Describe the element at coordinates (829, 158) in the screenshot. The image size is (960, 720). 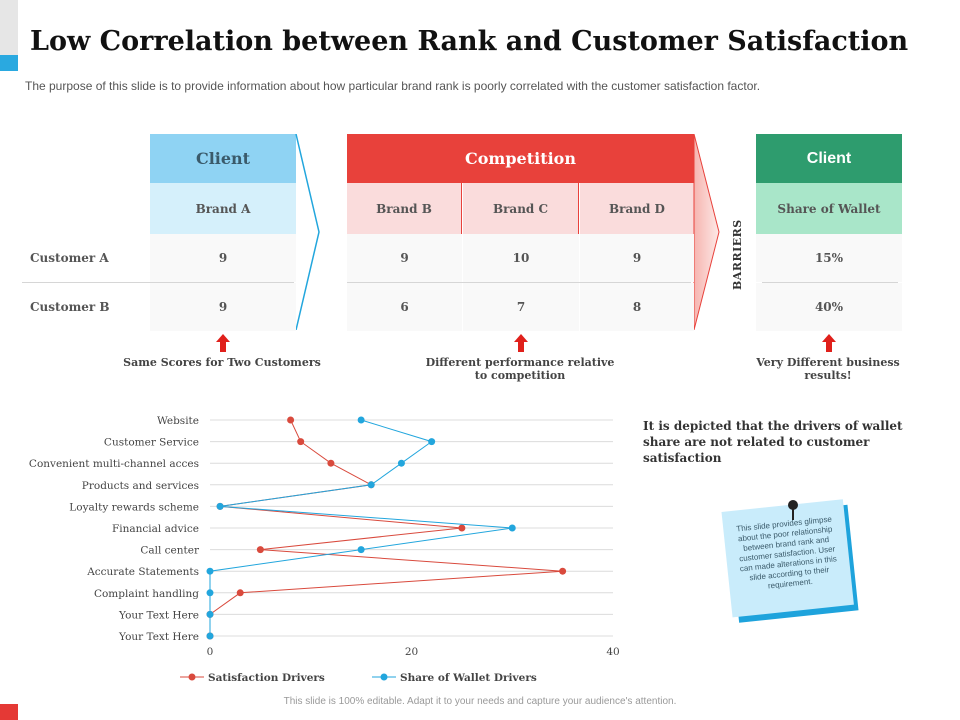
I see `client2-header: Client` at that location.